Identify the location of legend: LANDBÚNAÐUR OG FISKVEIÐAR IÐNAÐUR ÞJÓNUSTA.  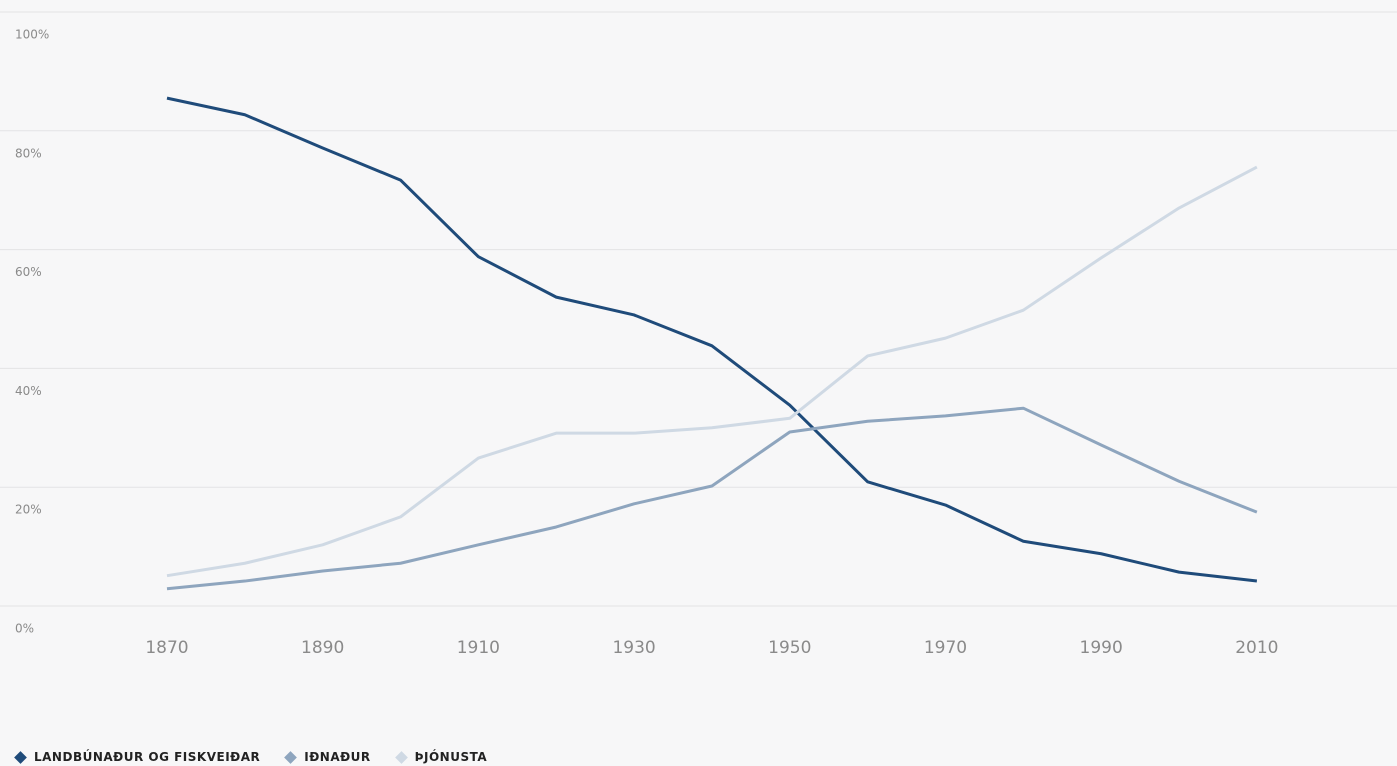
(251, 757).